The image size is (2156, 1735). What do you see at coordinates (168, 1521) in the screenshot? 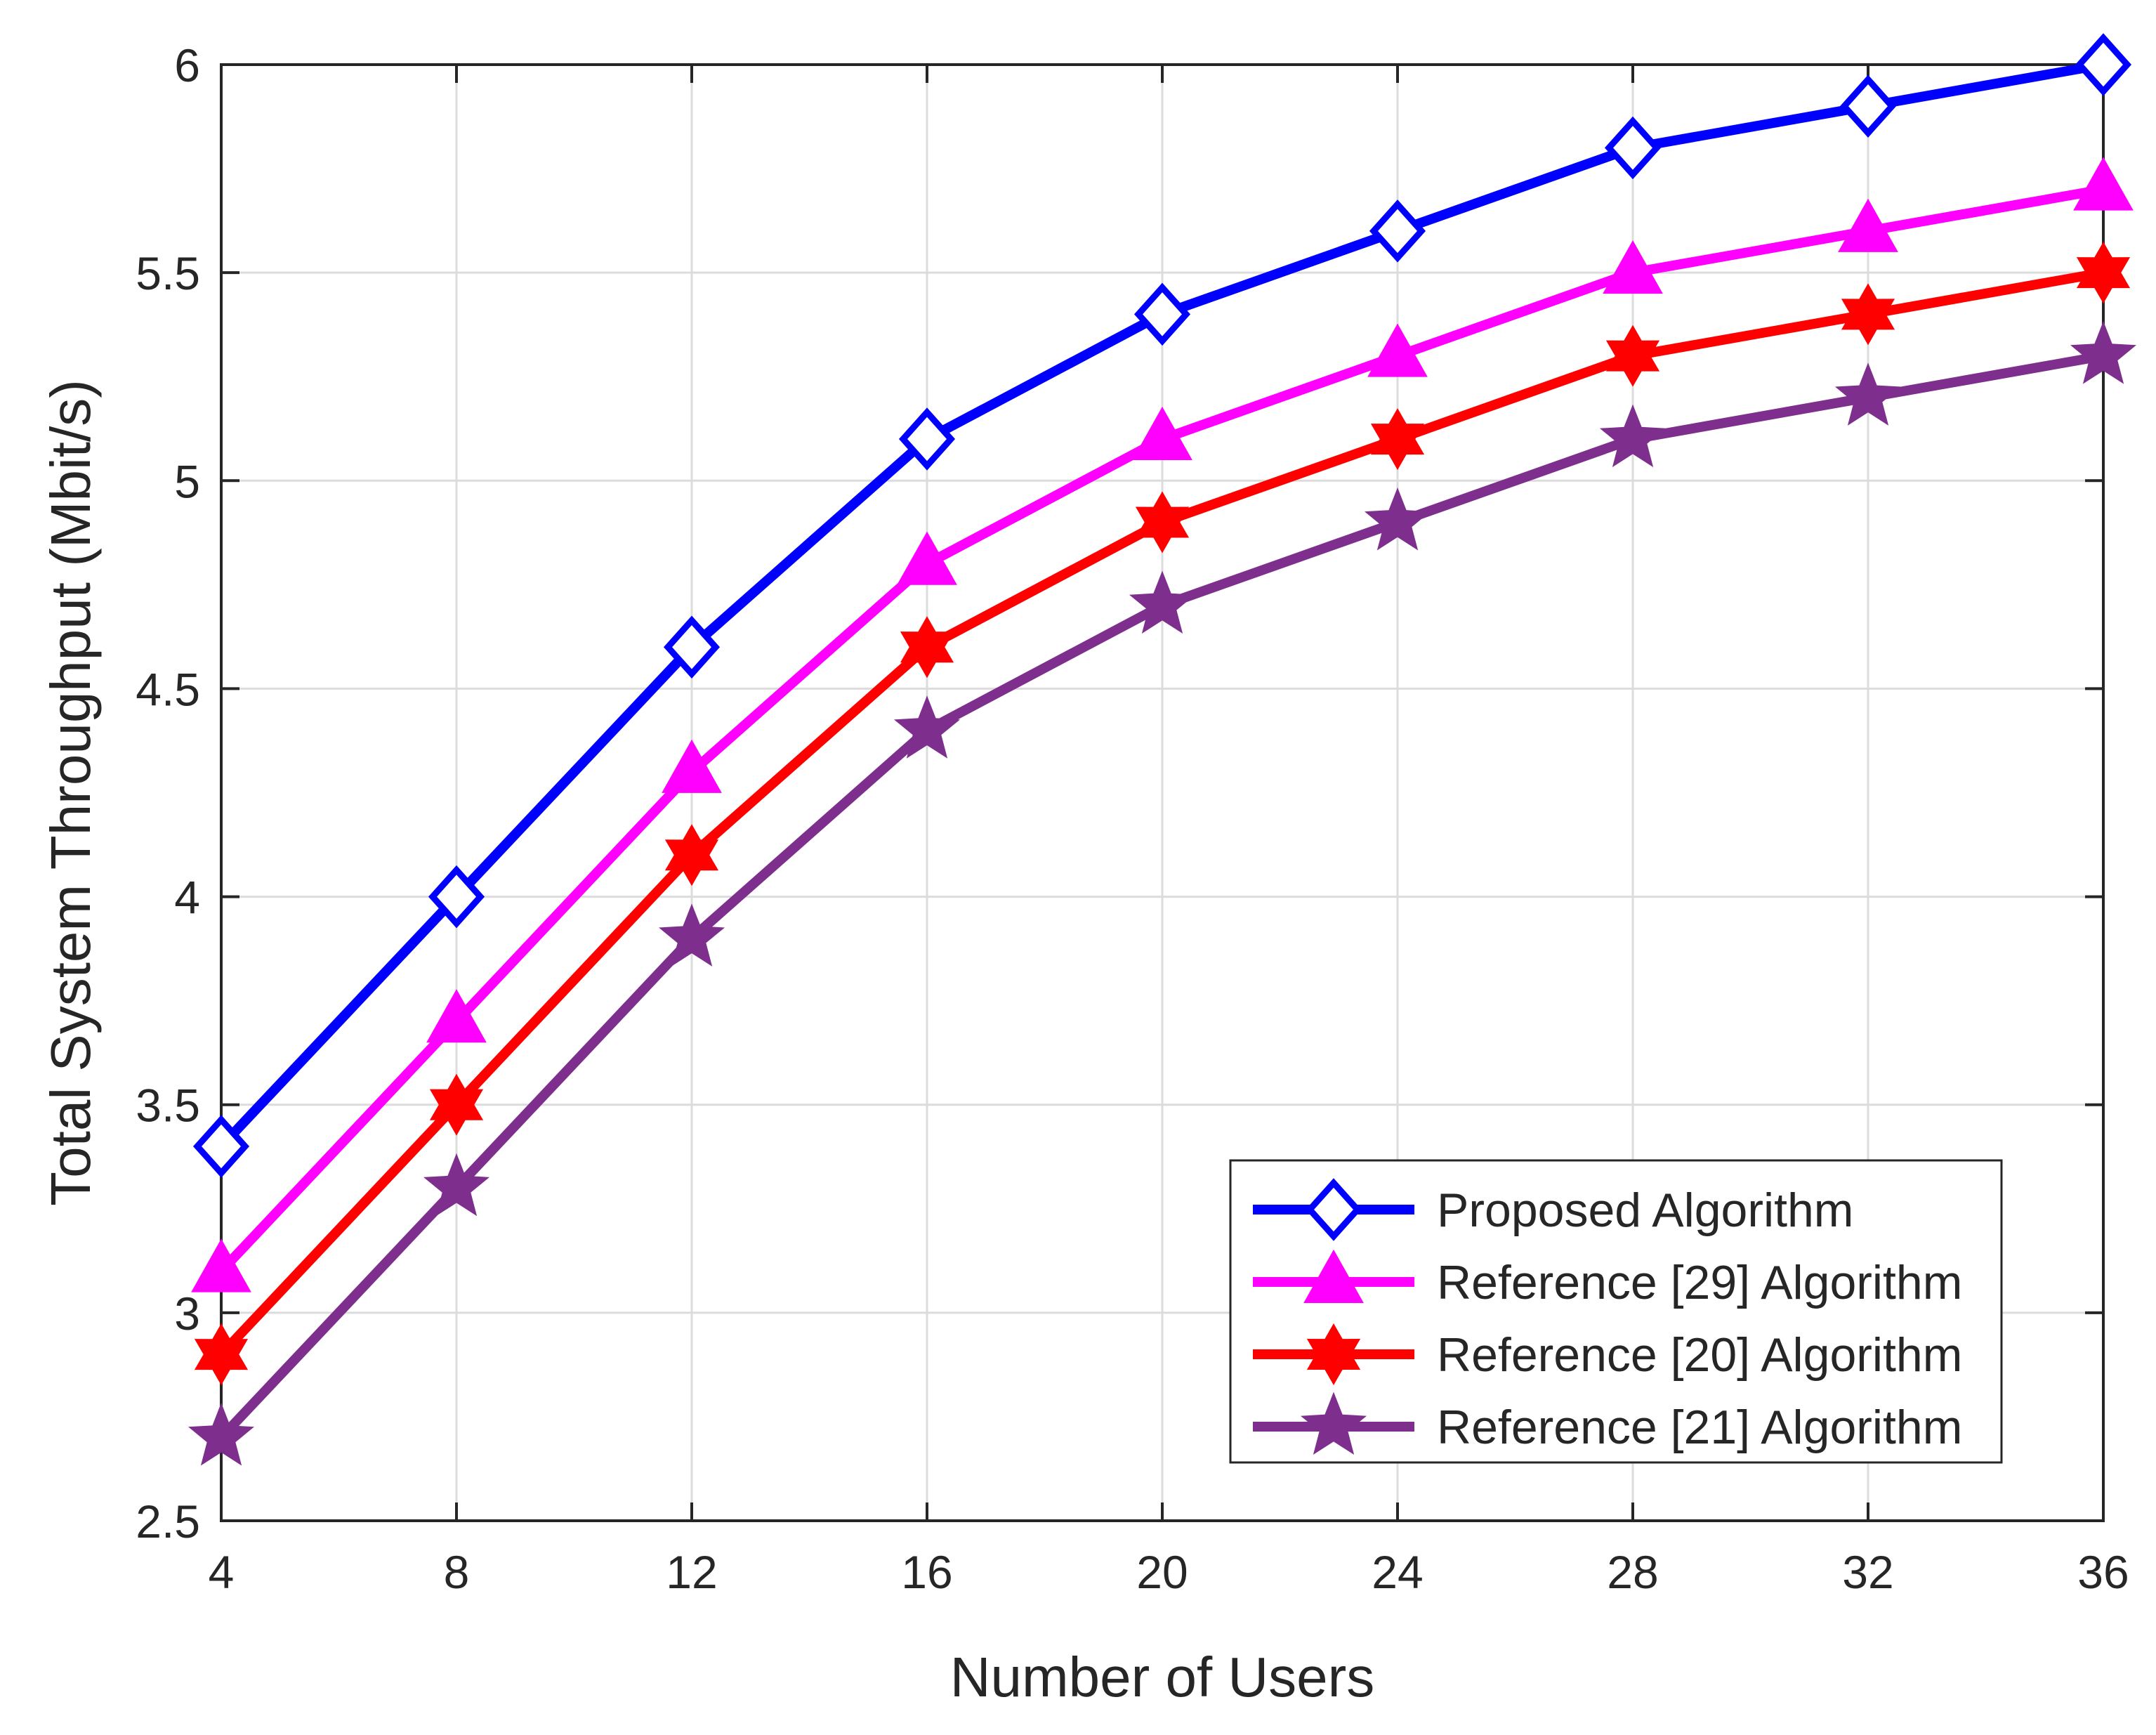
I see `y-tick-label: 2.5` at bounding box center [168, 1521].